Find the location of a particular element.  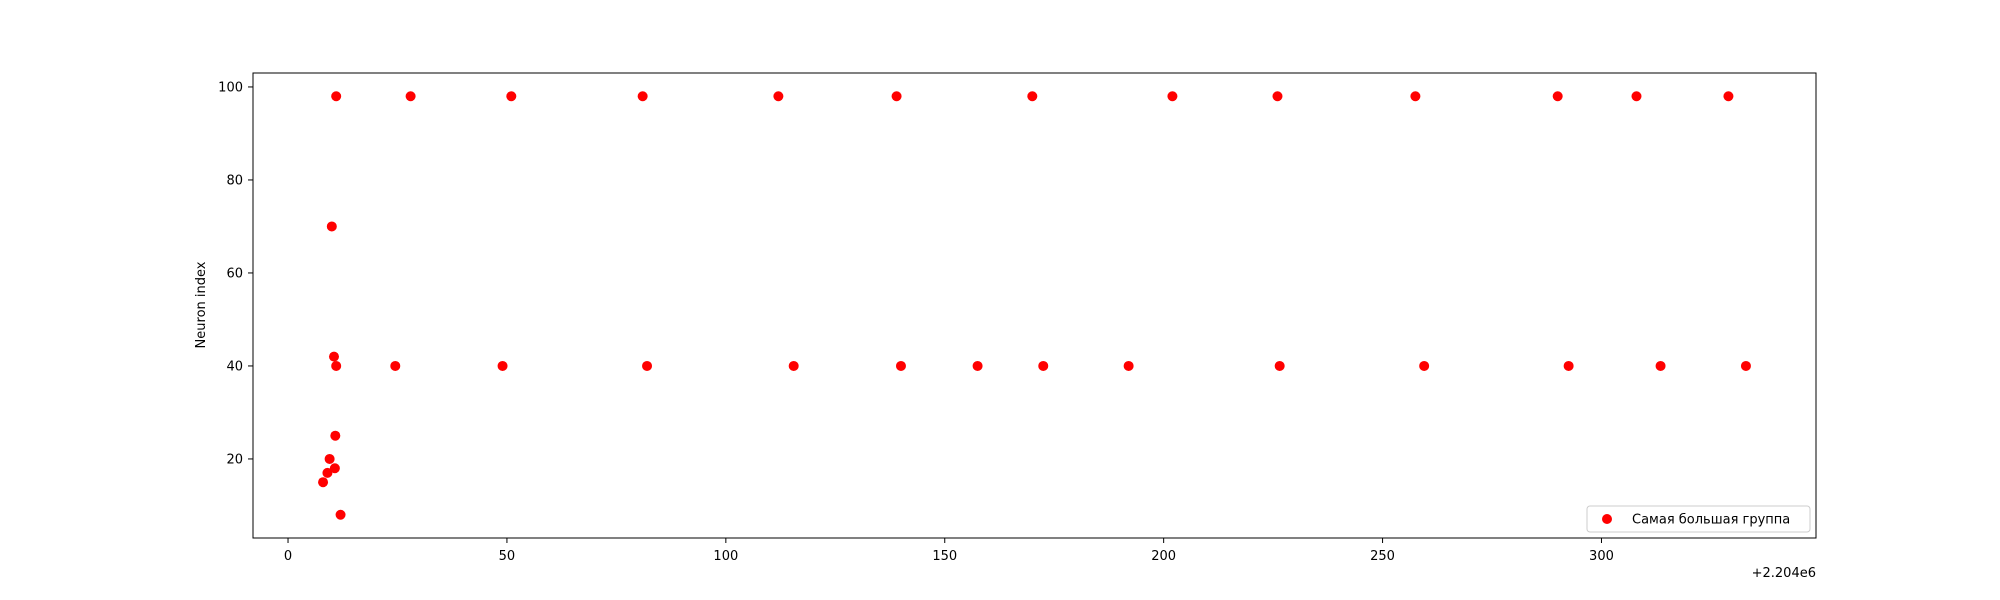

legend-marker is located at coordinates (1607, 519).